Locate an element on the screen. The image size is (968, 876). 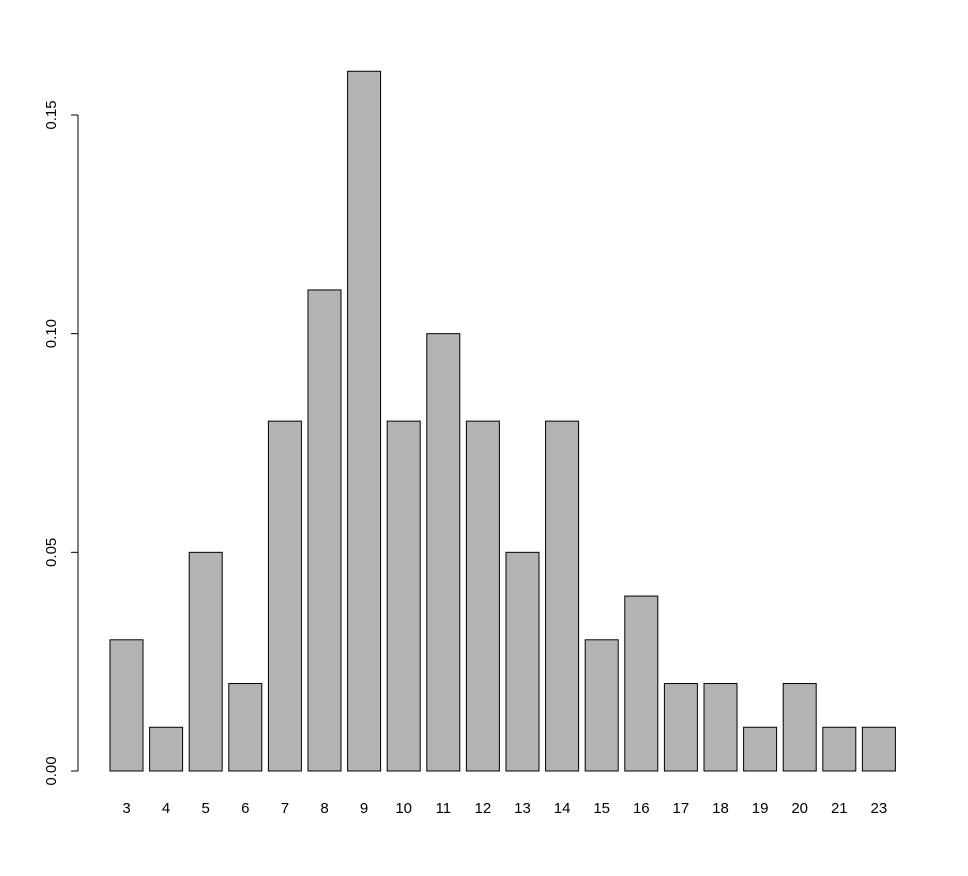
x-tick-label-18: 18 is located at coordinates (720, 808).